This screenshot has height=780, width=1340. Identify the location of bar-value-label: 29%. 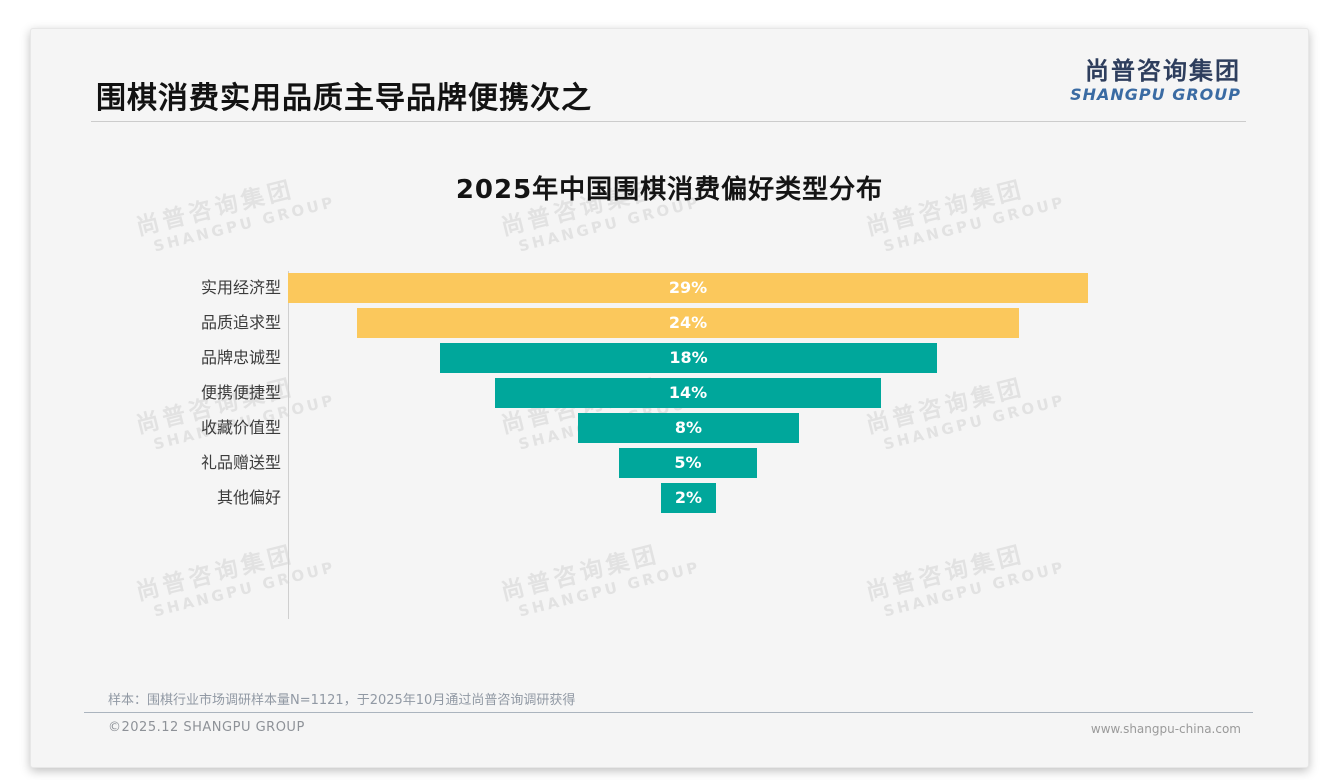
(688, 287).